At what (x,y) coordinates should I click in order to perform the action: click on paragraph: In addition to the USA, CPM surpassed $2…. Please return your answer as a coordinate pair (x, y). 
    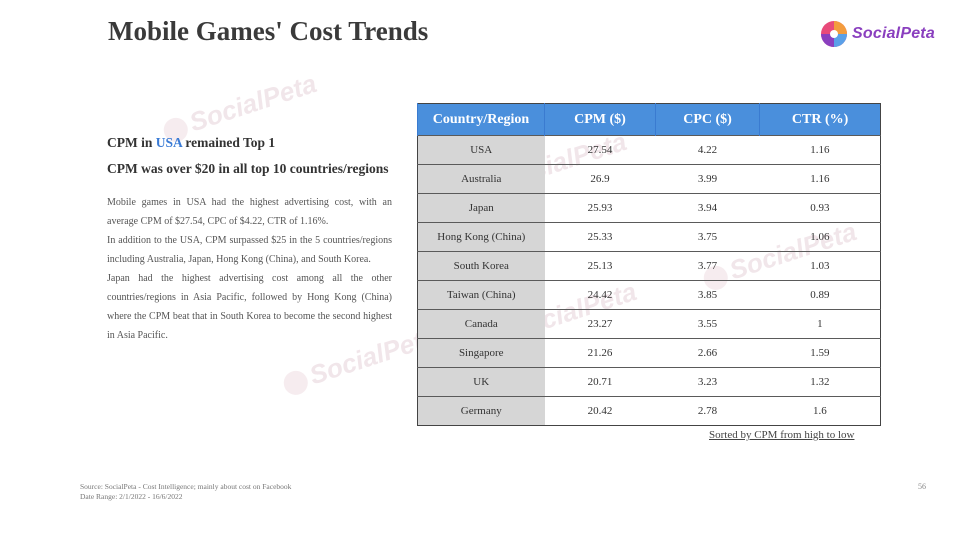
    Looking at the image, I should click on (249, 250).